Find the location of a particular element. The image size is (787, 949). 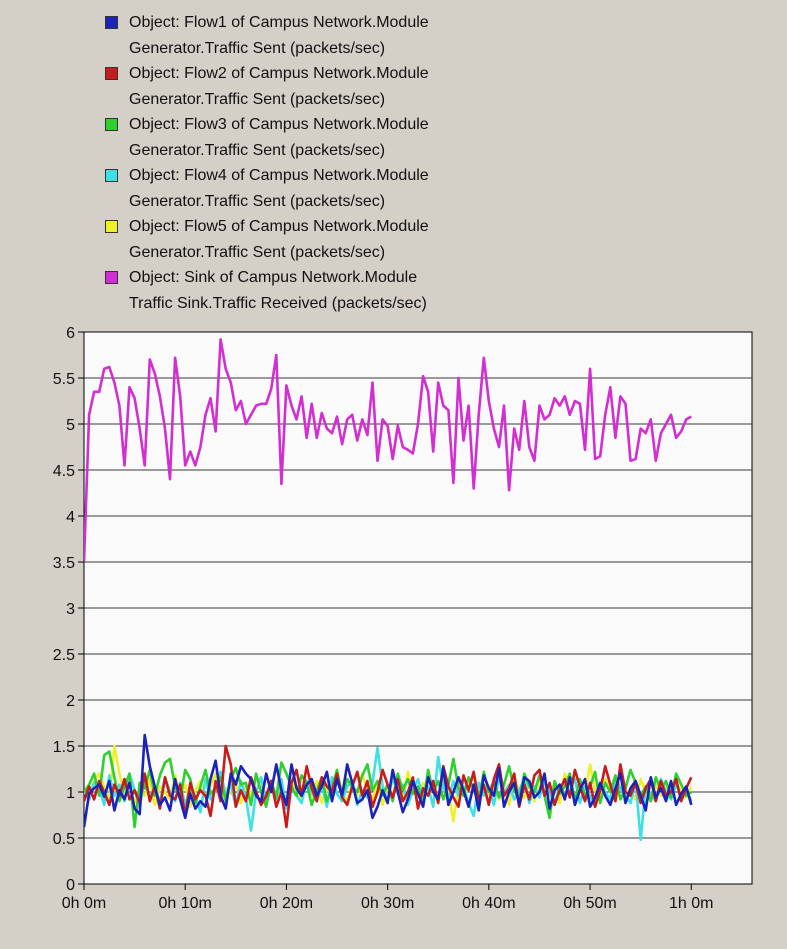

x-tick-label: 0h 50m is located at coordinates (589, 903).